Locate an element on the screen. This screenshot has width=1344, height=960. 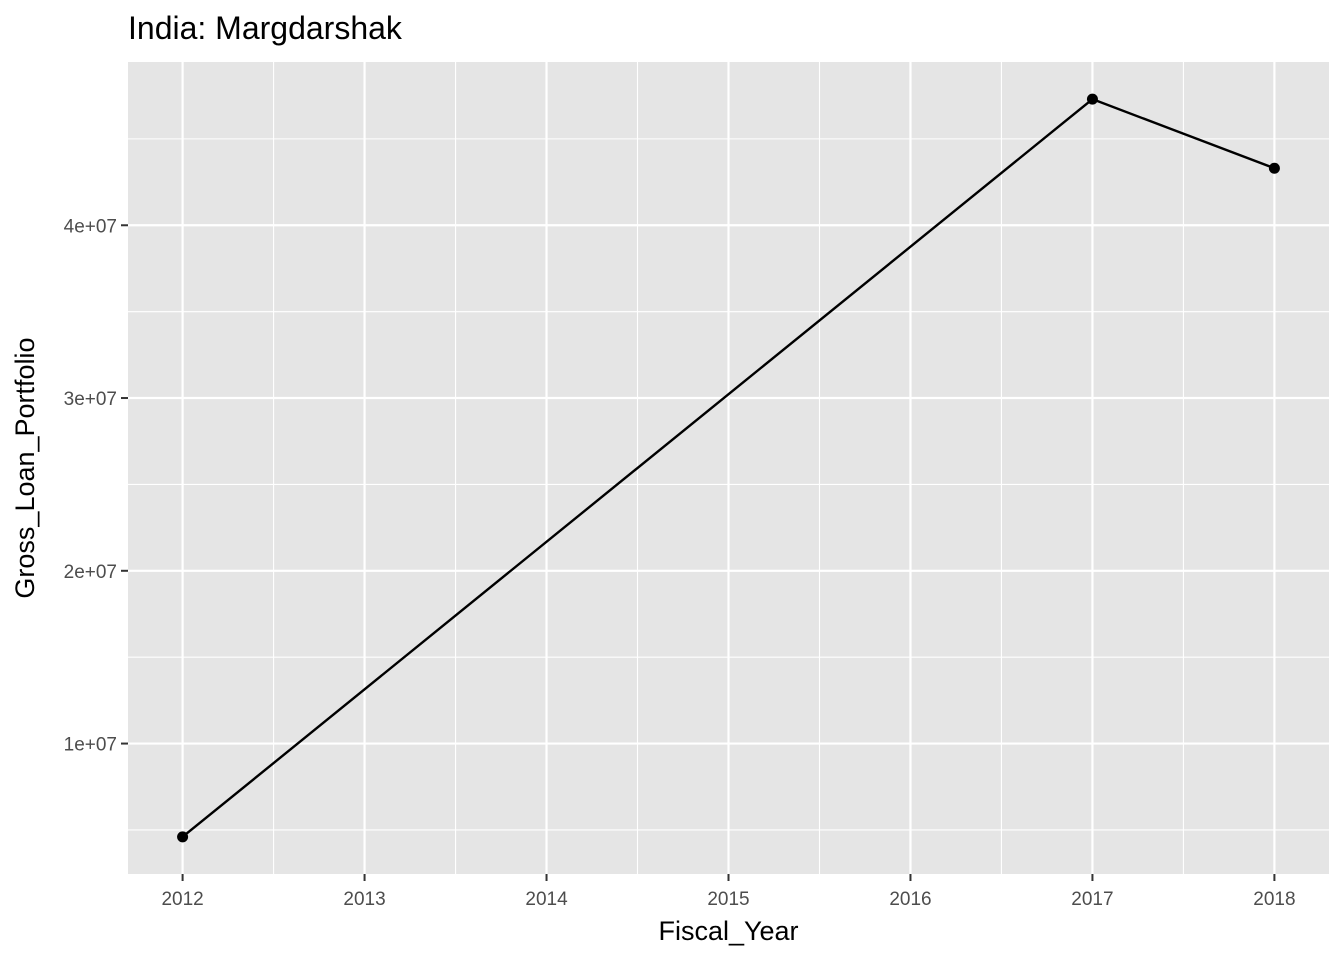
y-tick-label: 3e+07 is located at coordinates (90, 399).